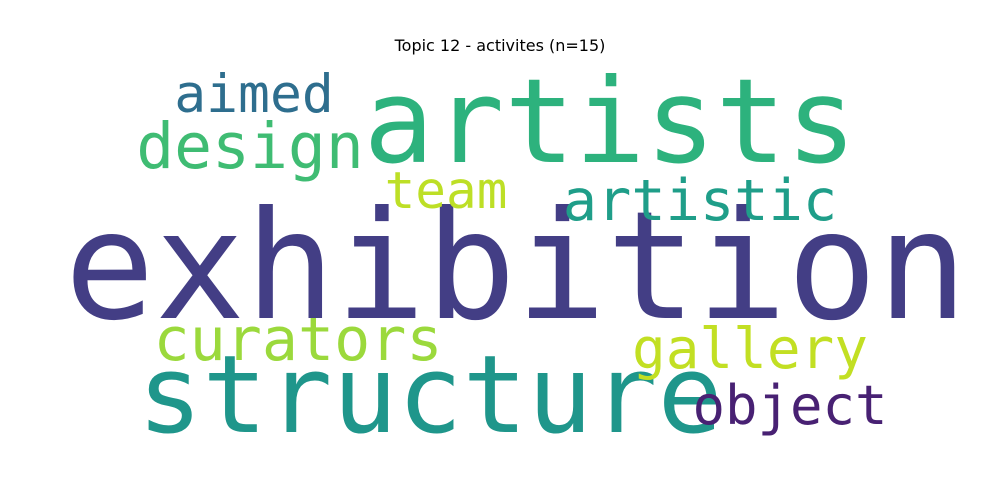  What do you see at coordinates (609, 121) in the screenshot?
I see `word-artists: artists` at bounding box center [609, 121].